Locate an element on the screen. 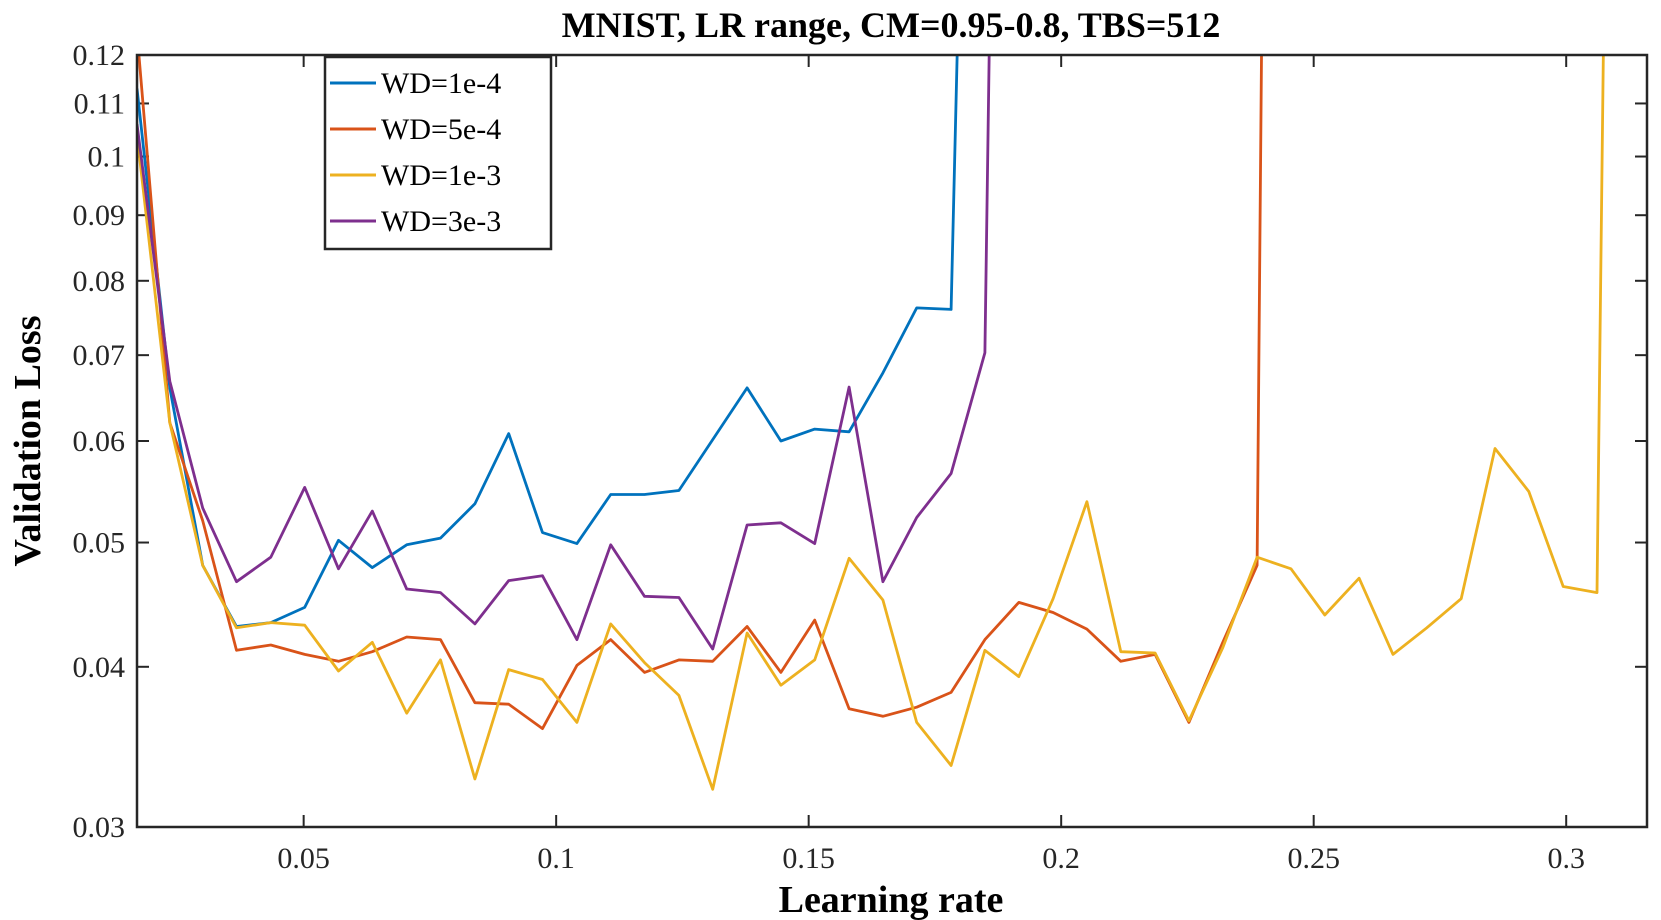 This screenshot has width=1661, height=920. y-tick-label: 0.08 is located at coordinates (99, 281).